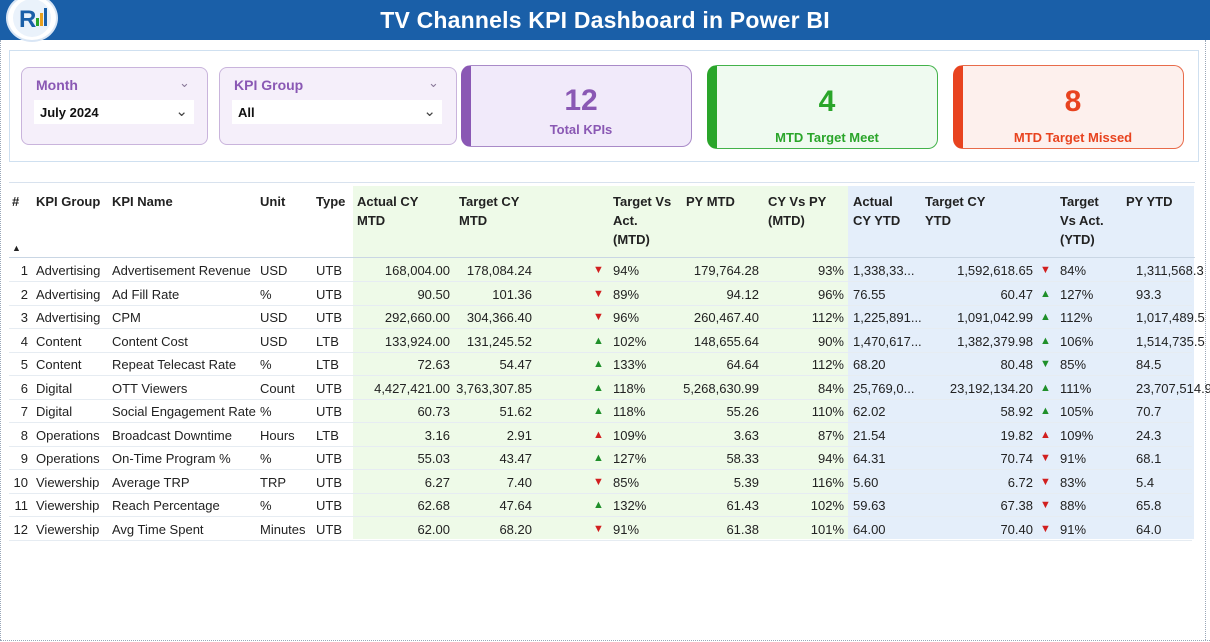  What do you see at coordinates (1020, 482) in the screenshot?
I see `cell-target-ytd: 6.72` at bounding box center [1020, 482].